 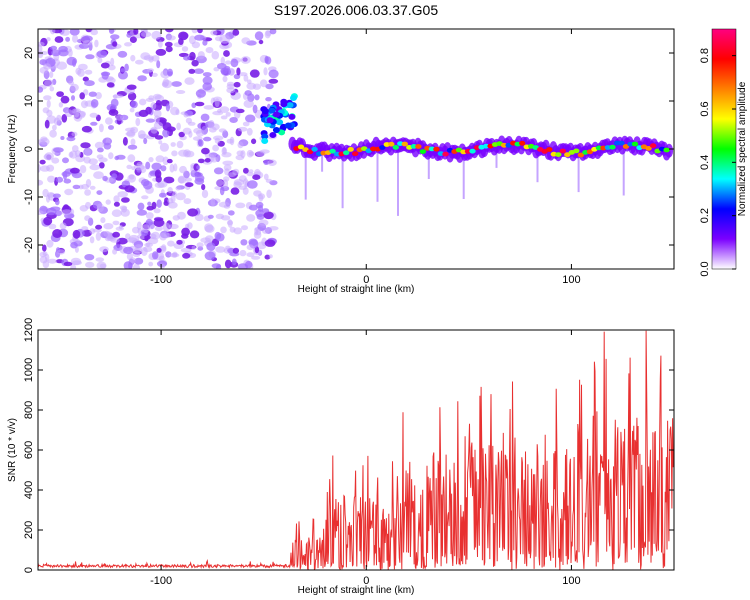 What do you see at coordinates (29, 53) in the screenshot?
I see `spectrogram-y-tick-label: 20` at bounding box center [29, 53].